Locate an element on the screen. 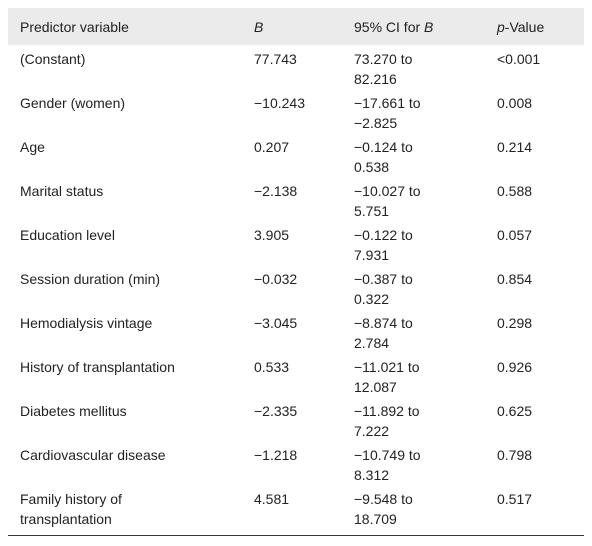 The image size is (592, 546). cell-text: Family history of transplantation is located at coordinates (71, 509).